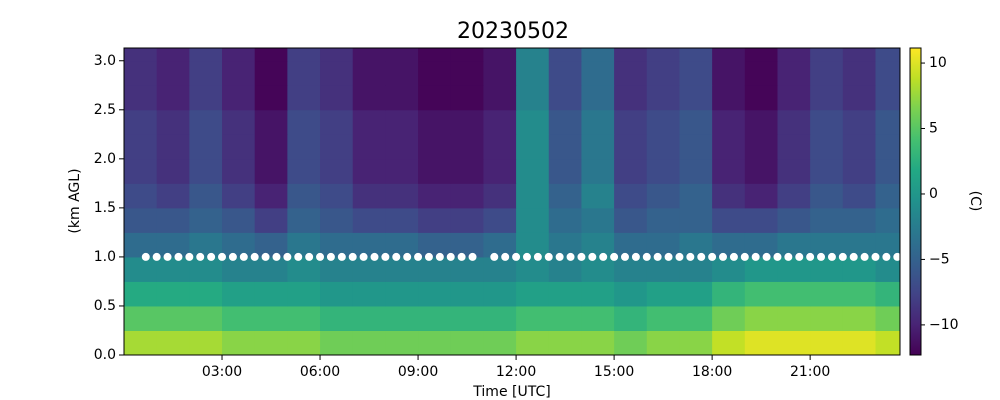  What do you see at coordinates (944, 325) in the screenshot?
I see `colorbar-tick-label: −10` at bounding box center [944, 325].